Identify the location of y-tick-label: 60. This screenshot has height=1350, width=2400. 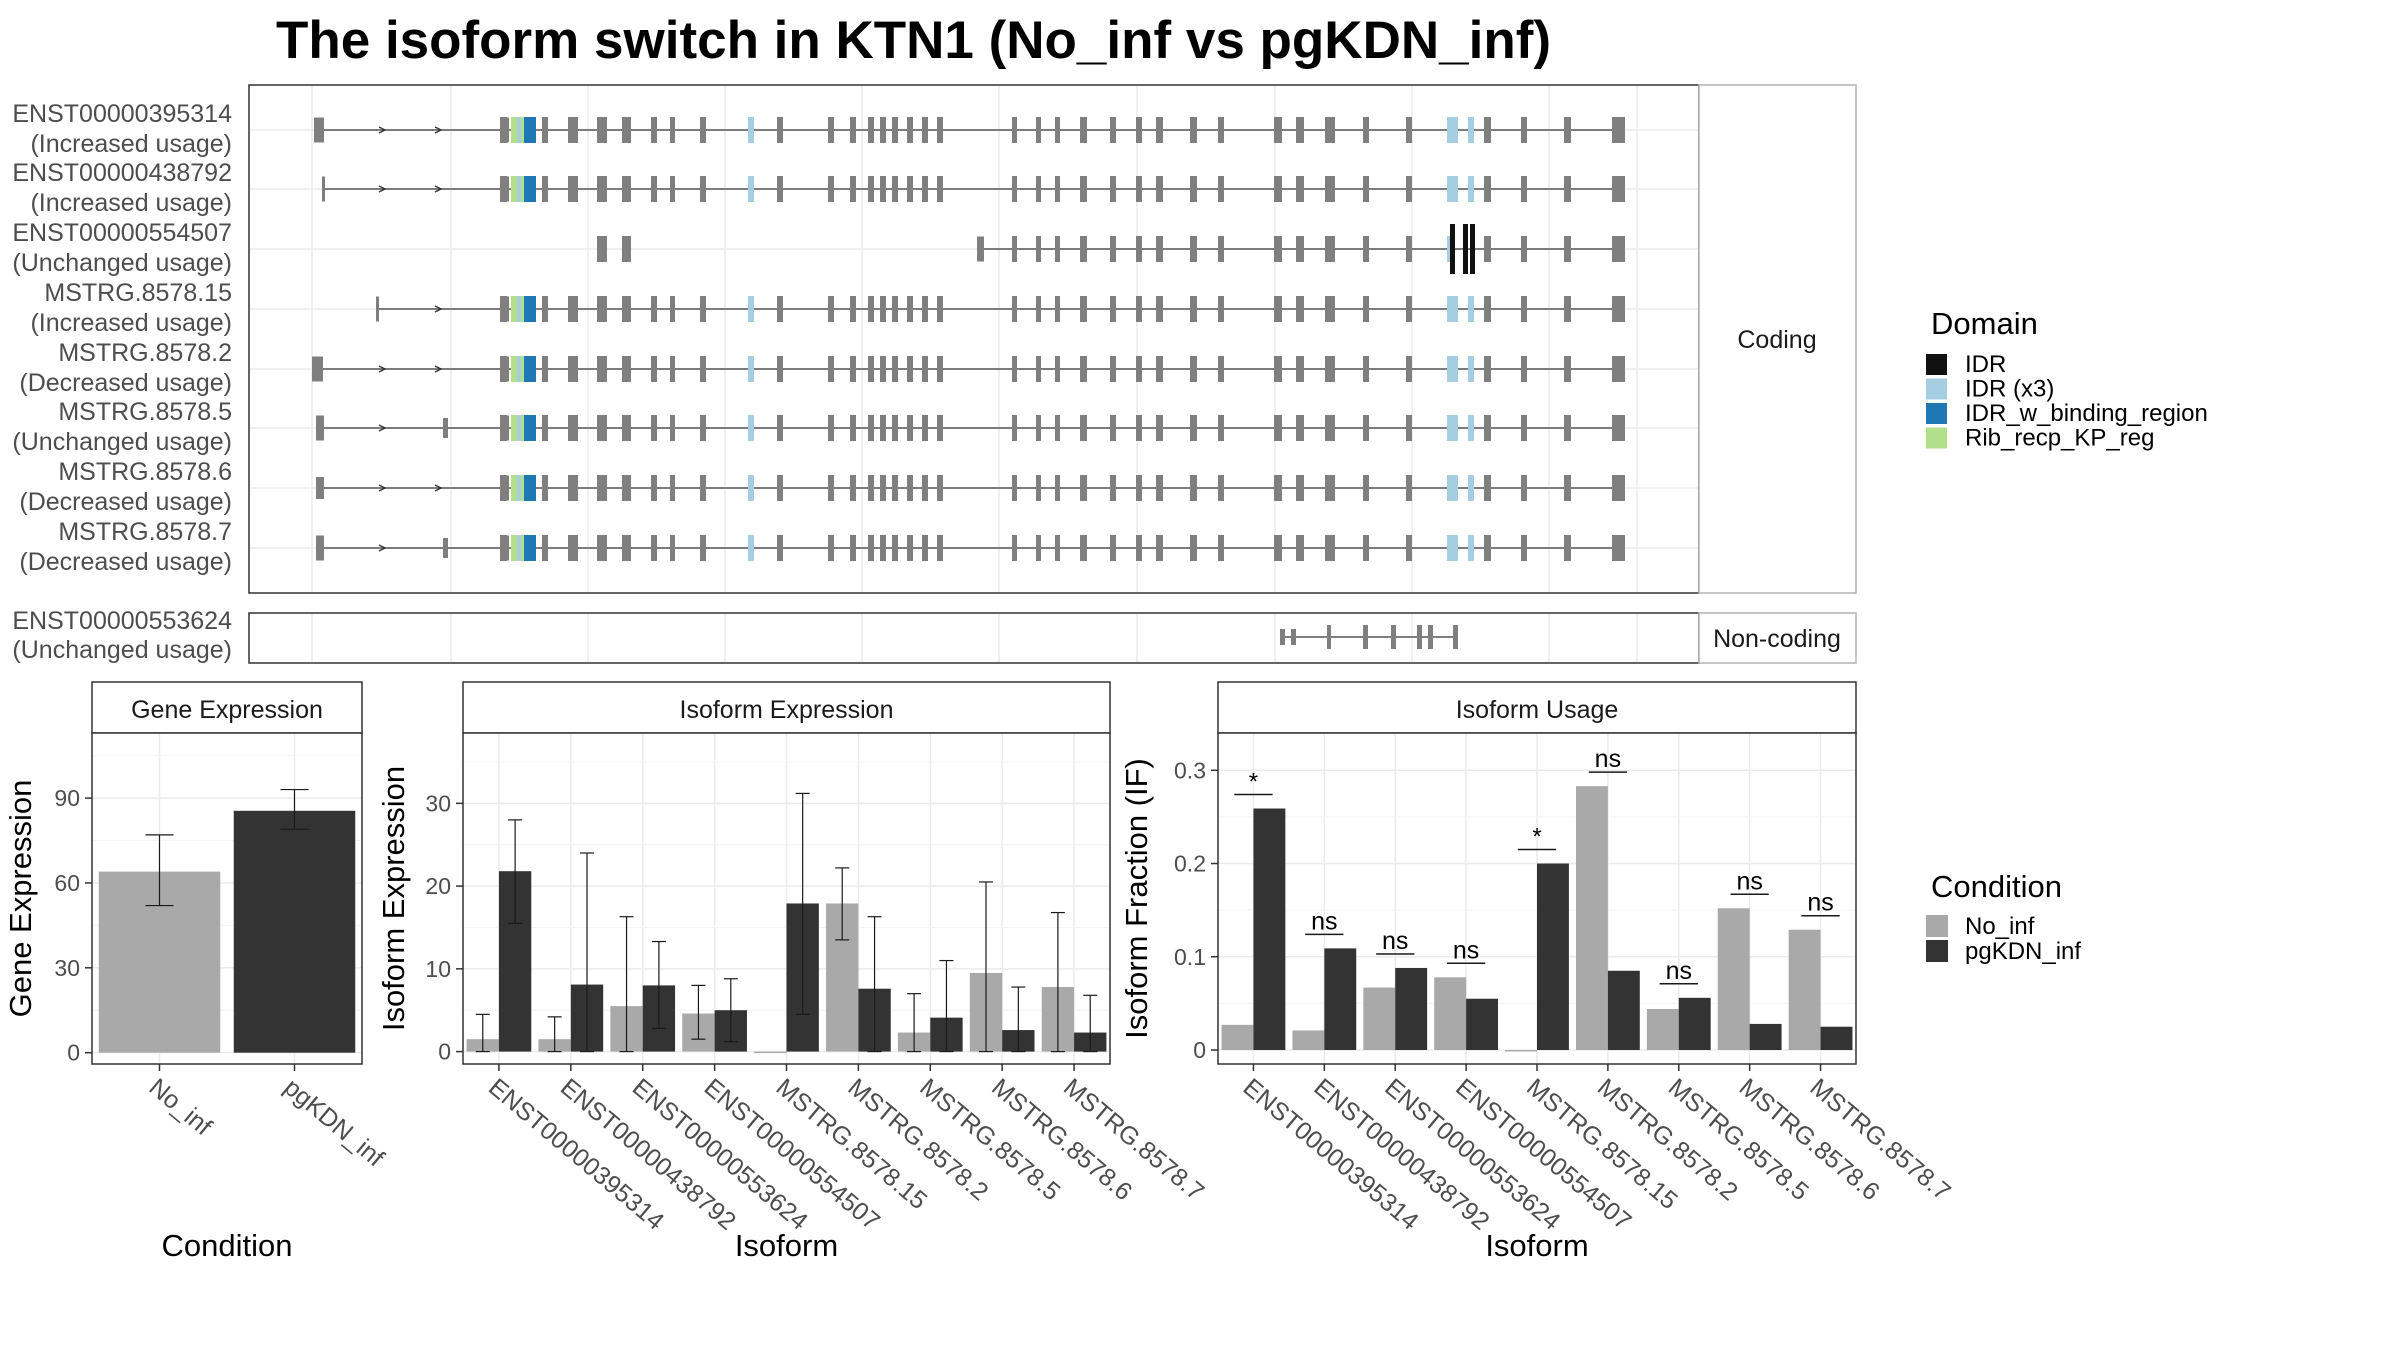
(67, 883).